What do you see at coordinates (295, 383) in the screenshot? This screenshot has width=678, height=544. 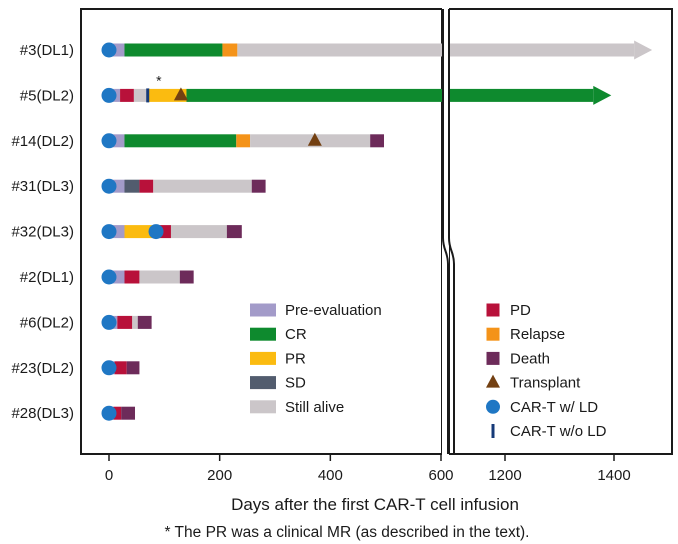 I see `legend-label-sd: SD` at bounding box center [295, 383].